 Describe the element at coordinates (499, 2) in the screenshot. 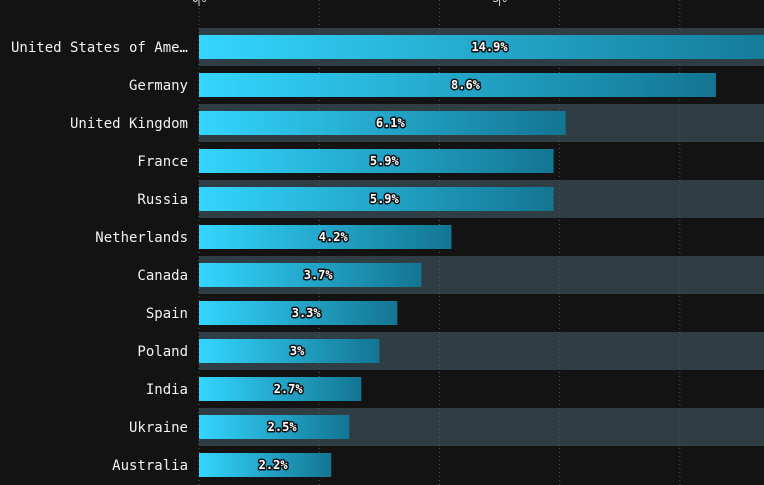

I see `tick-label: 5%` at that location.